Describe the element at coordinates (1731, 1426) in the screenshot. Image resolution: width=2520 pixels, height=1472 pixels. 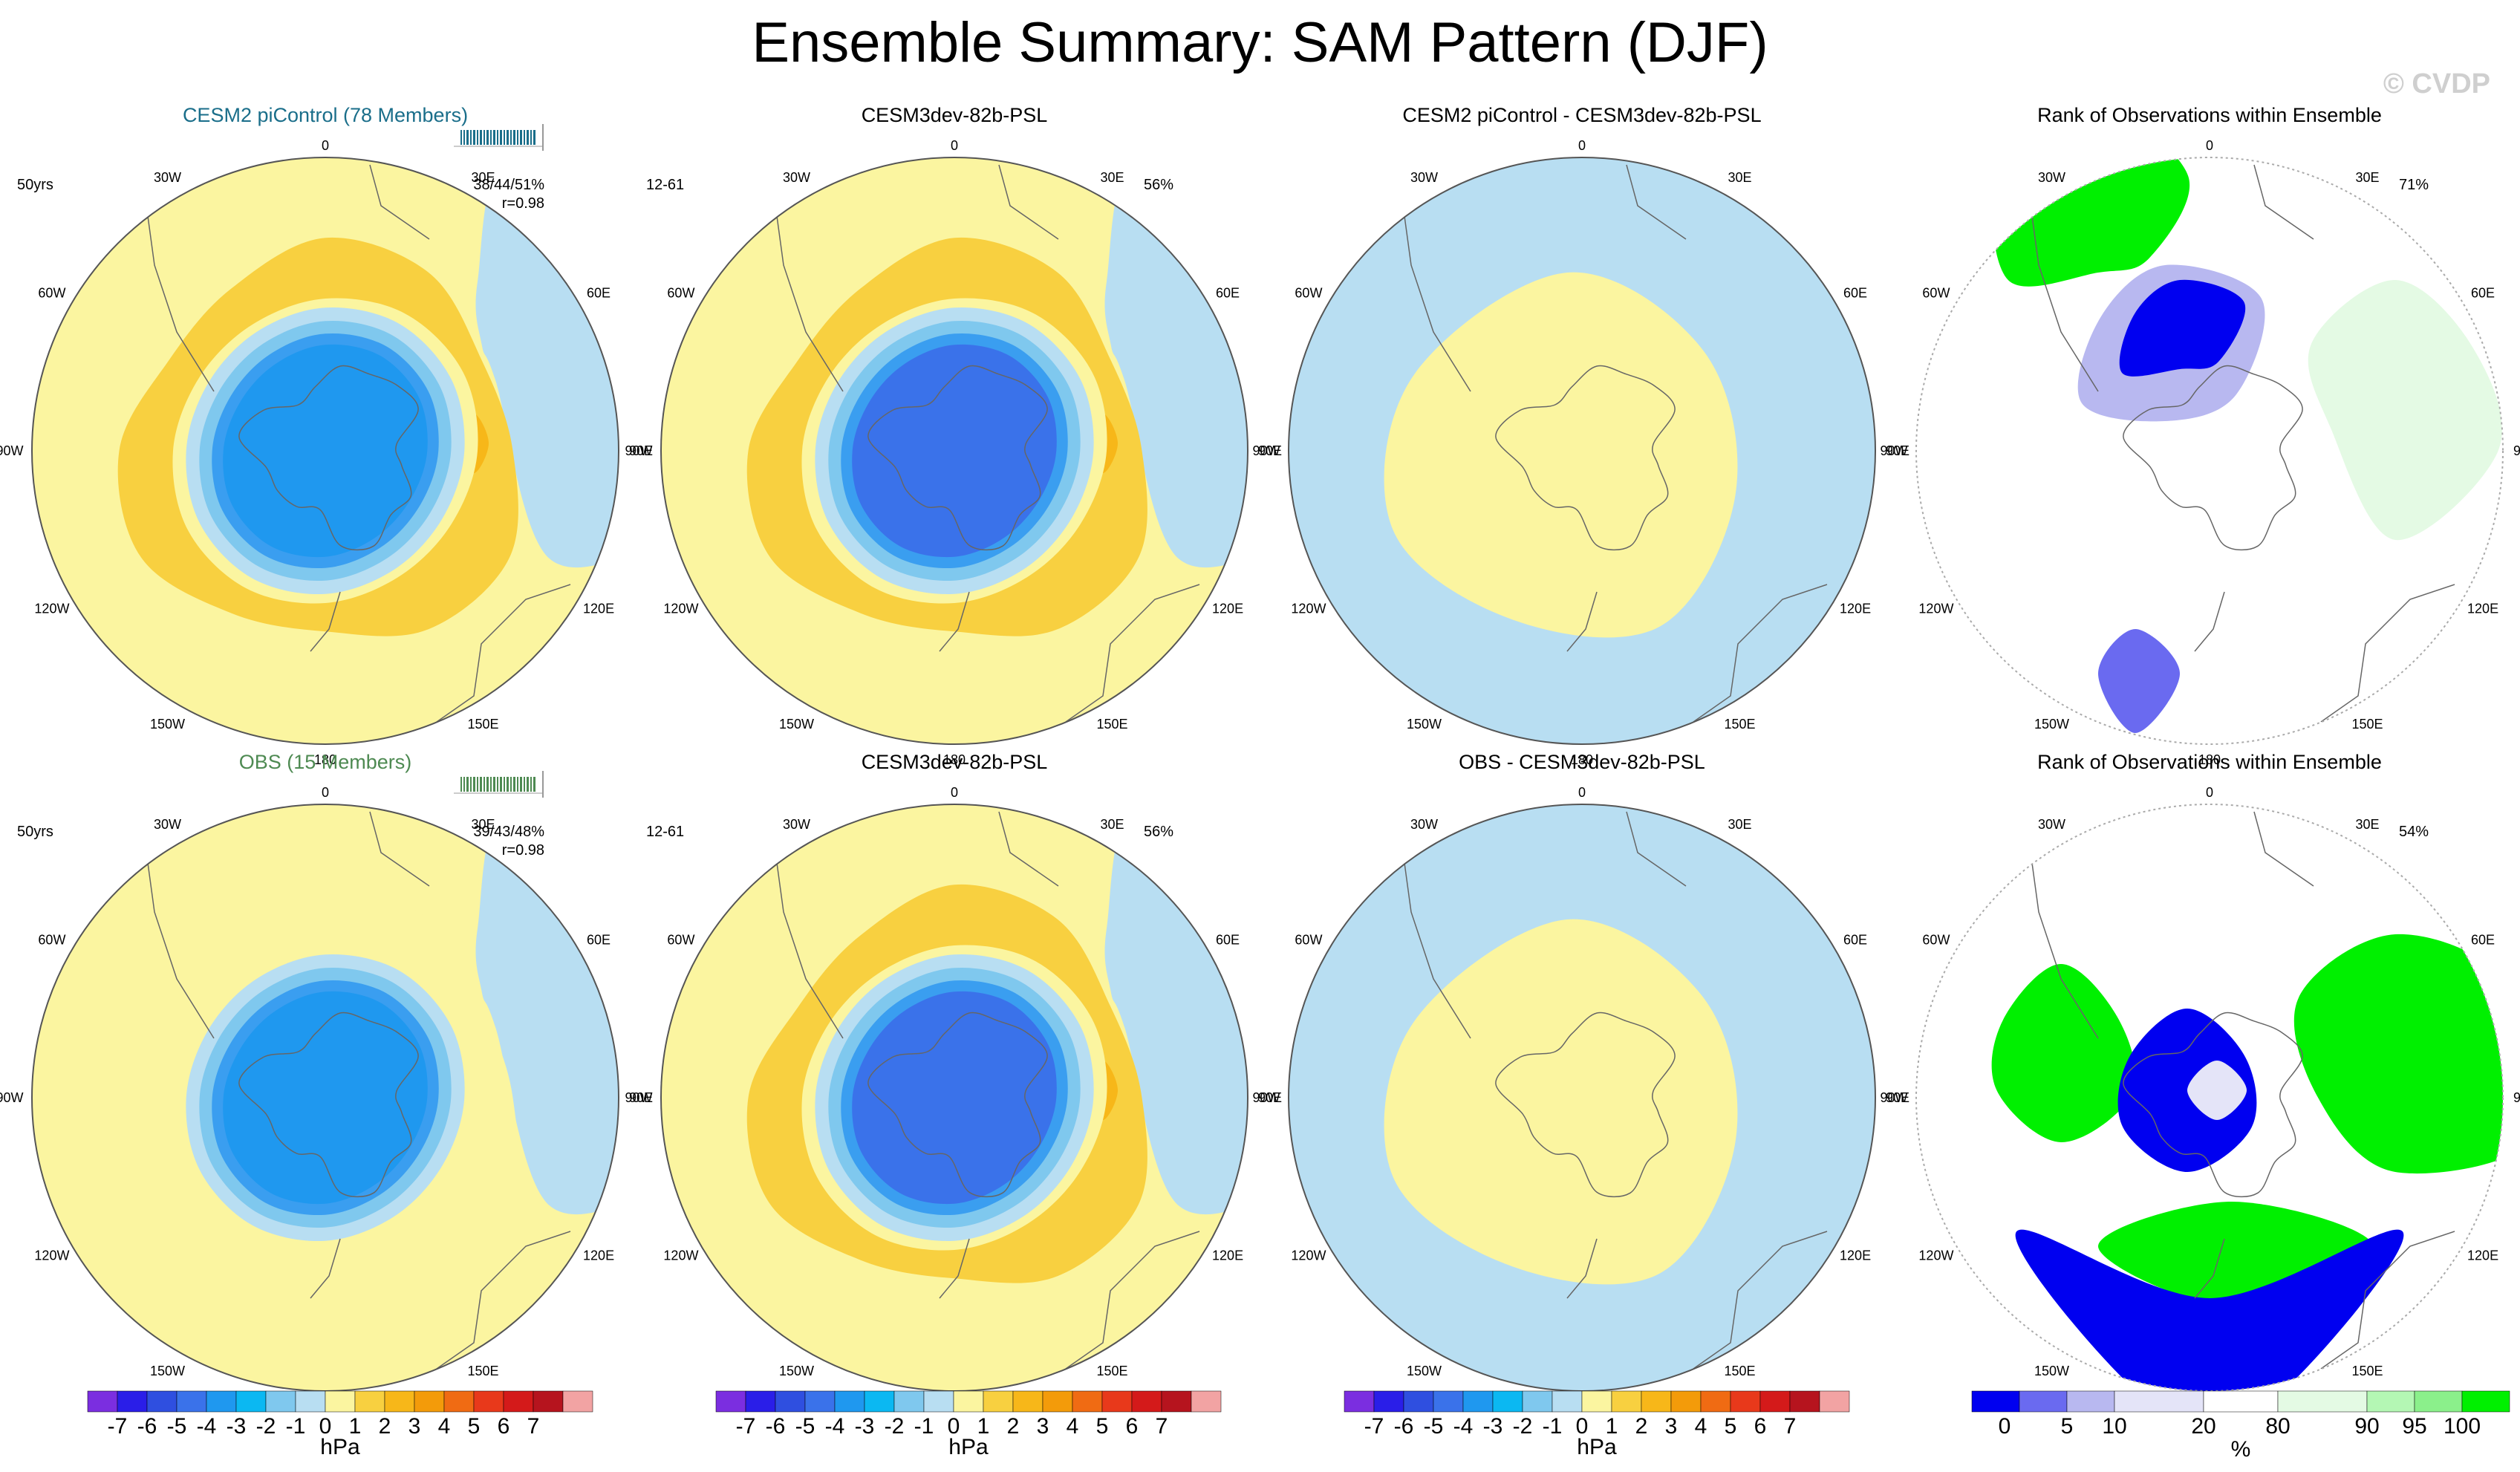
I see `colorbar-tick-label: 5` at that location.